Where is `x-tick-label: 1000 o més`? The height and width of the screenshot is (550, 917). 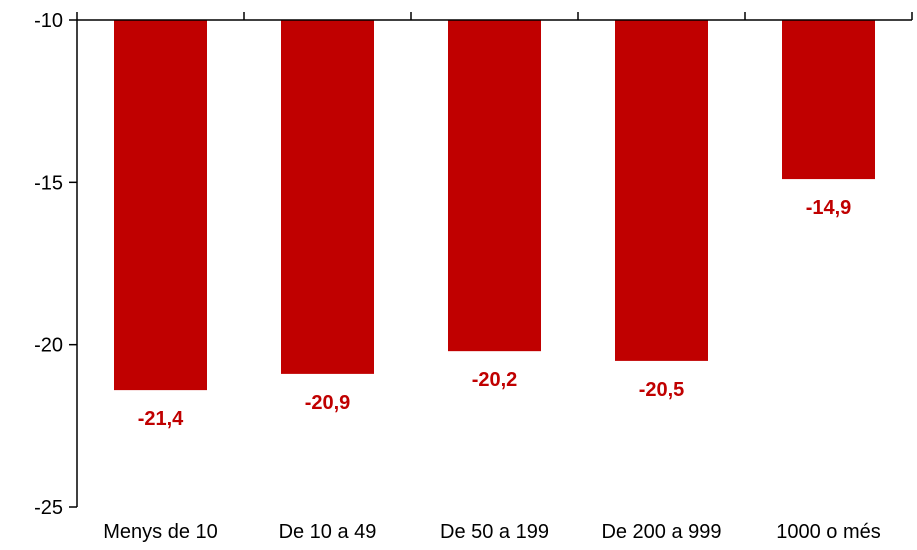 x-tick-label: 1000 o més is located at coordinates (828, 532).